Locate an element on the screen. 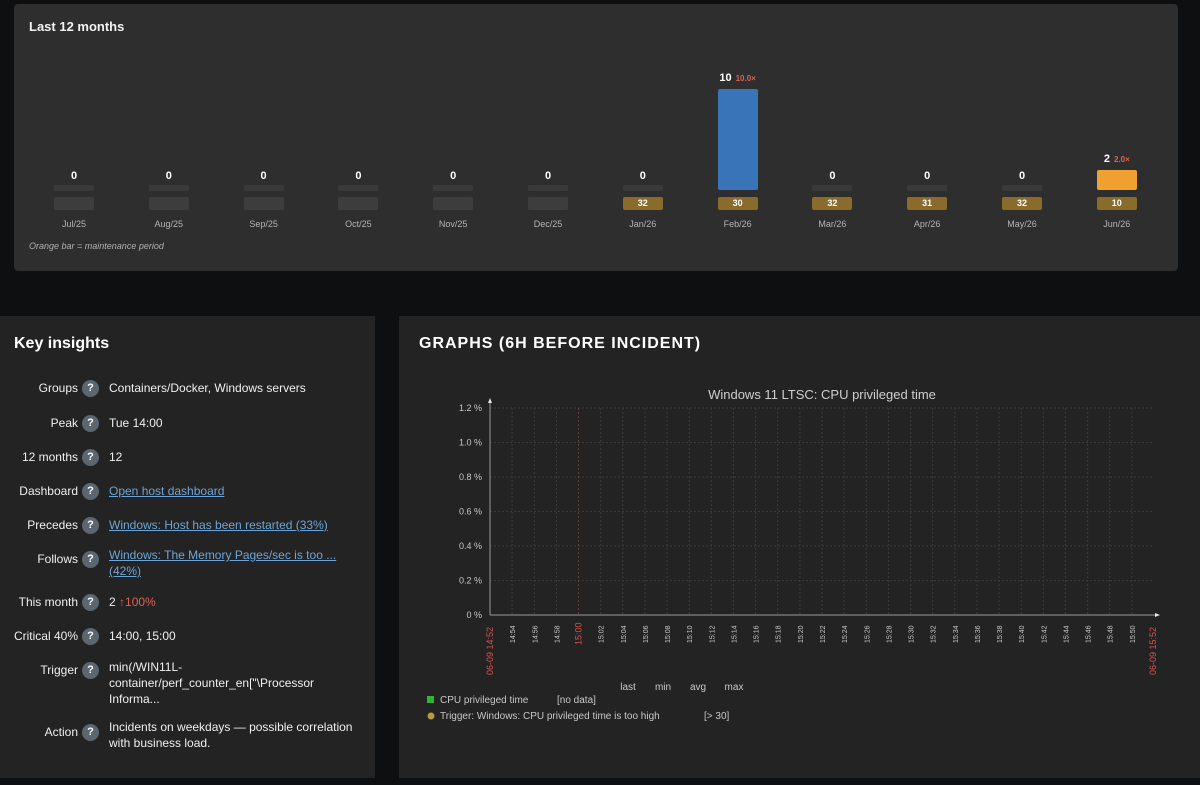 This screenshot has height=785, width=1200. month-column: 0 32 May/26 is located at coordinates (1022, 137).